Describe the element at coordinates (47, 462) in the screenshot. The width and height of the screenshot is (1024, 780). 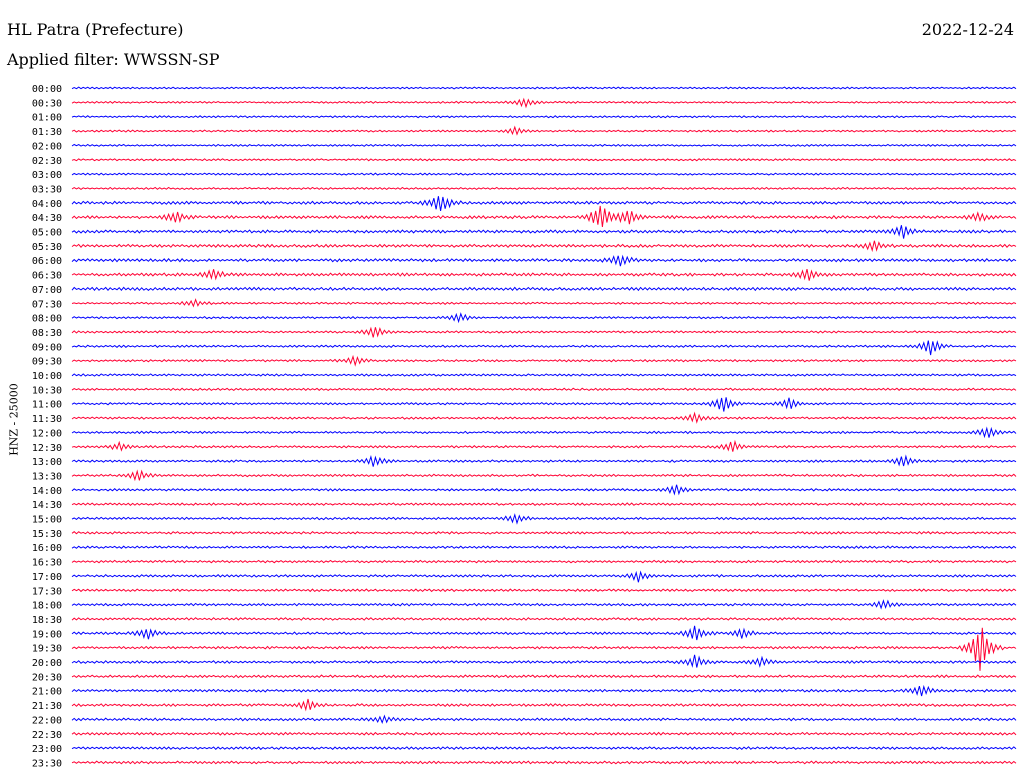
I see `time-label-1300: 13:00` at that location.